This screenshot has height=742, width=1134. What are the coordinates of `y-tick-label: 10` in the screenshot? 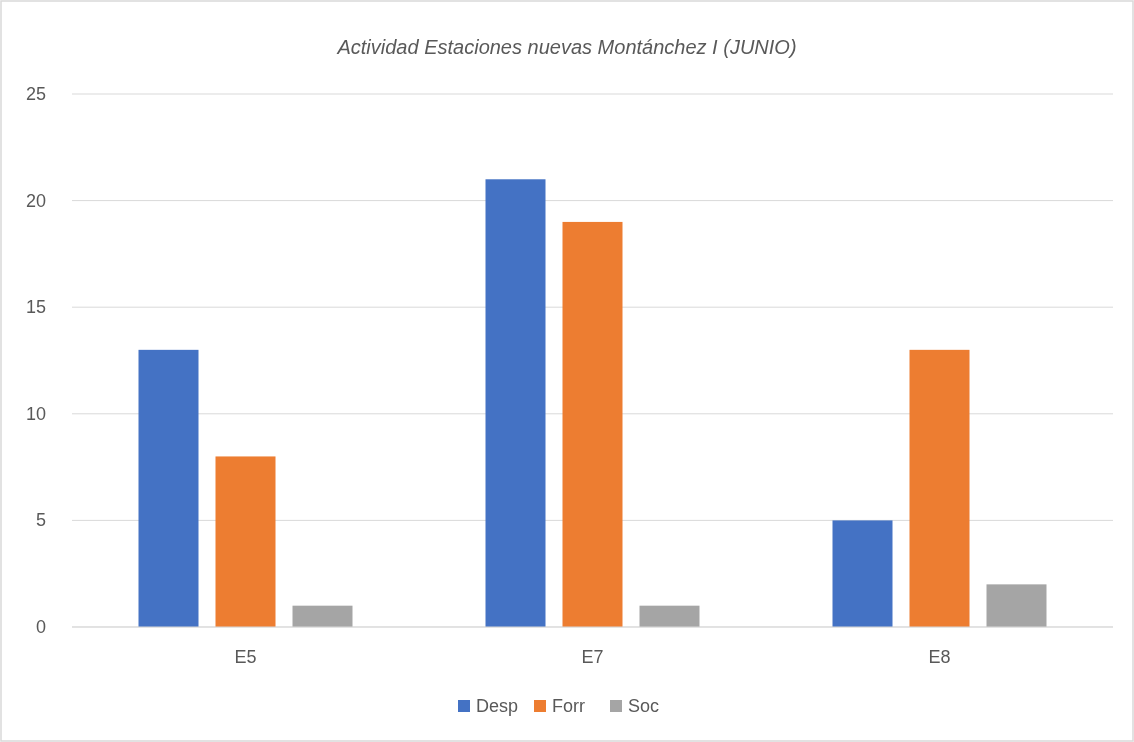 It's located at (35, 413).